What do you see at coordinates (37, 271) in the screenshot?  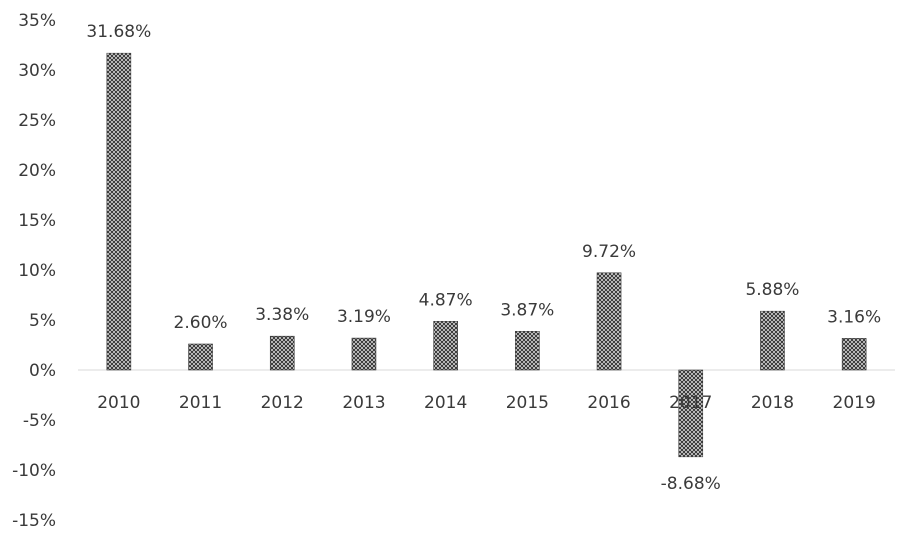 I see `y-tick-label: 10%` at bounding box center [37, 271].